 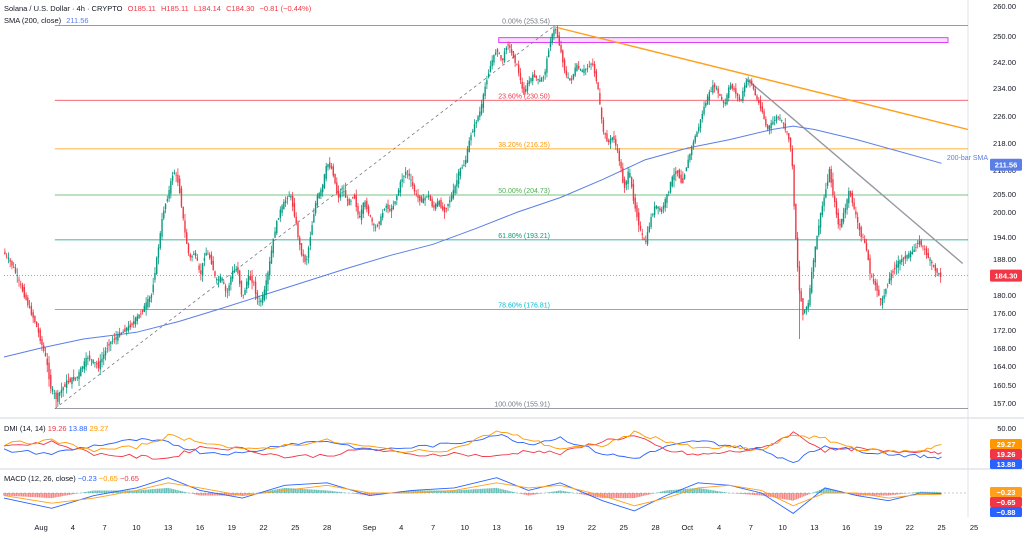 What do you see at coordinates (168, 527) in the screenshot?
I see `x-tick-label: 13` at bounding box center [168, 527].